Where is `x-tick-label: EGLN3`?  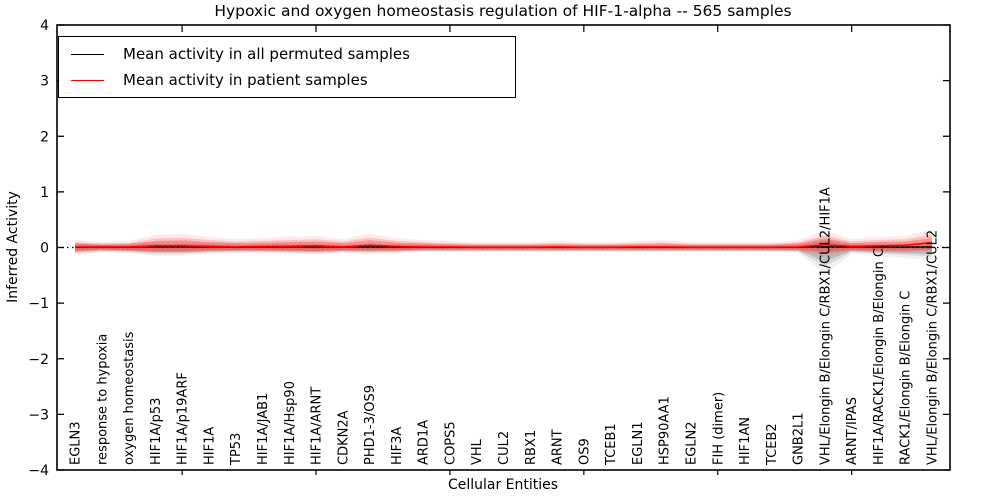
x-tick-label: EGLN3 is located at coordinates (76, 443).